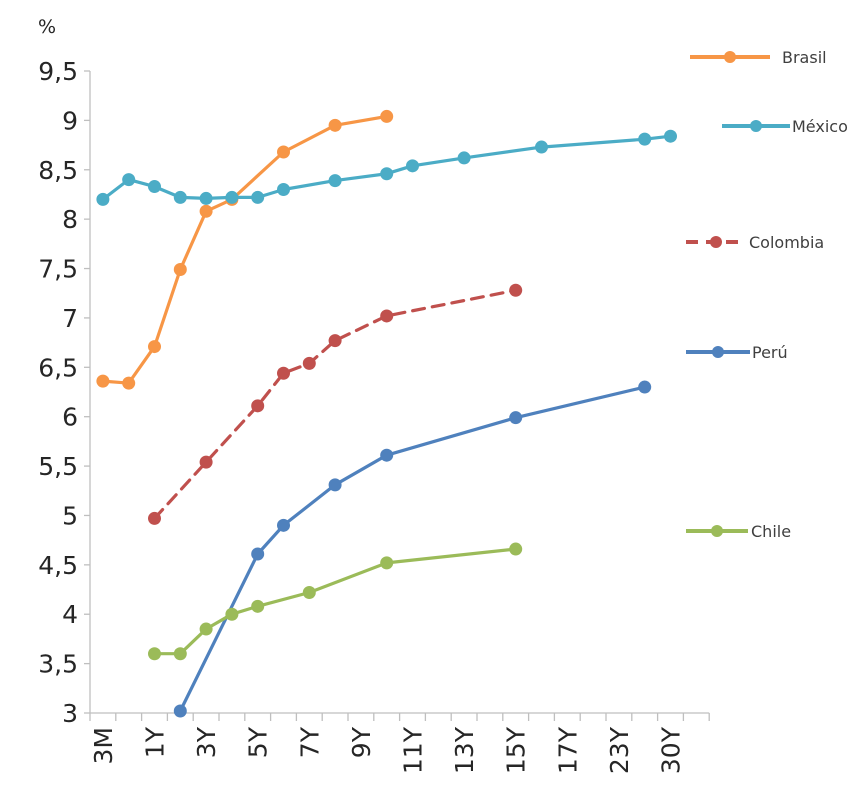 The height and width of the screenshot is (797, 867). What do you see at coordinates (58, 170) in the screenshot?
I see `y-tick-label: 8,5` at bounding box center [58, 170].